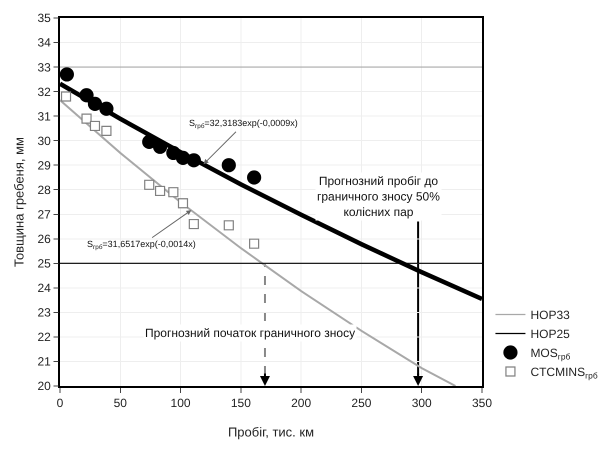 This screenshot has height=455, width=615. Describe the element at coordinates (378, 197) in the screenshot. I see `annotation: Прогнозний пробіг до граничного зносу 50% колісних пар` at that location.